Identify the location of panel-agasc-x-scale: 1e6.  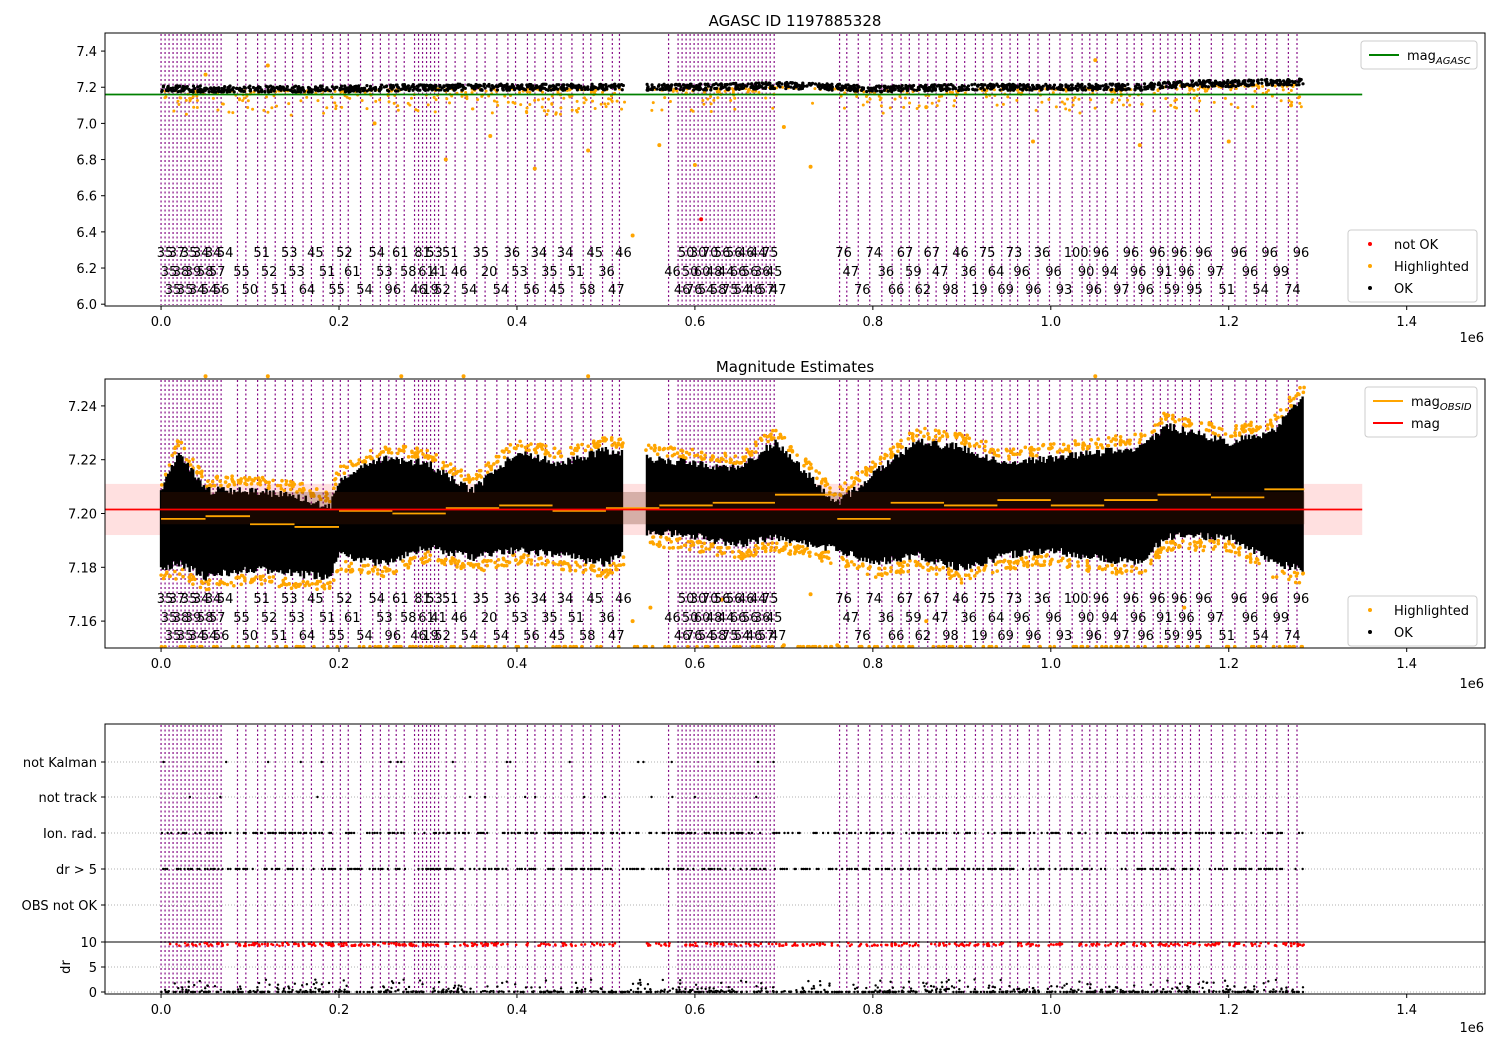
(1471, 338).